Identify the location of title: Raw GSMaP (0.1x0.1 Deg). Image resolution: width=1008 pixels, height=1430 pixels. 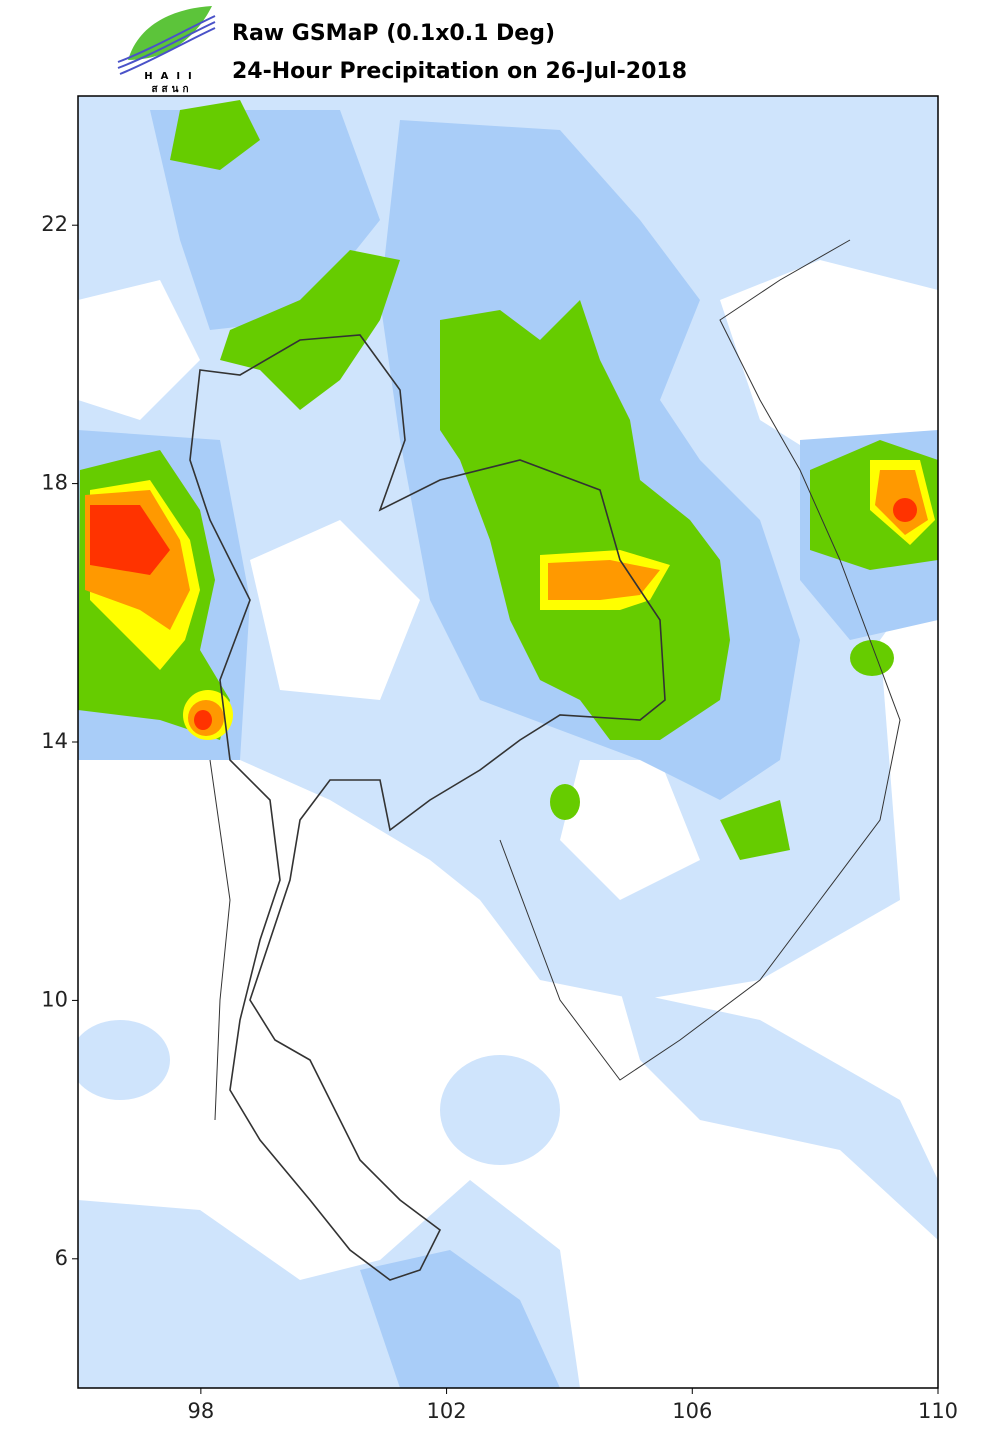
(393, 33).